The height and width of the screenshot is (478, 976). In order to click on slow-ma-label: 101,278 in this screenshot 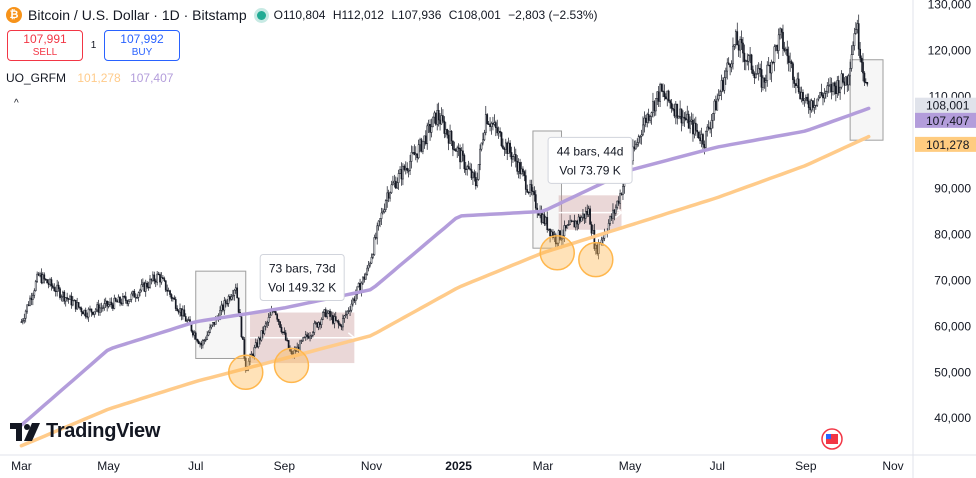, I will do `click(948, 145)`.